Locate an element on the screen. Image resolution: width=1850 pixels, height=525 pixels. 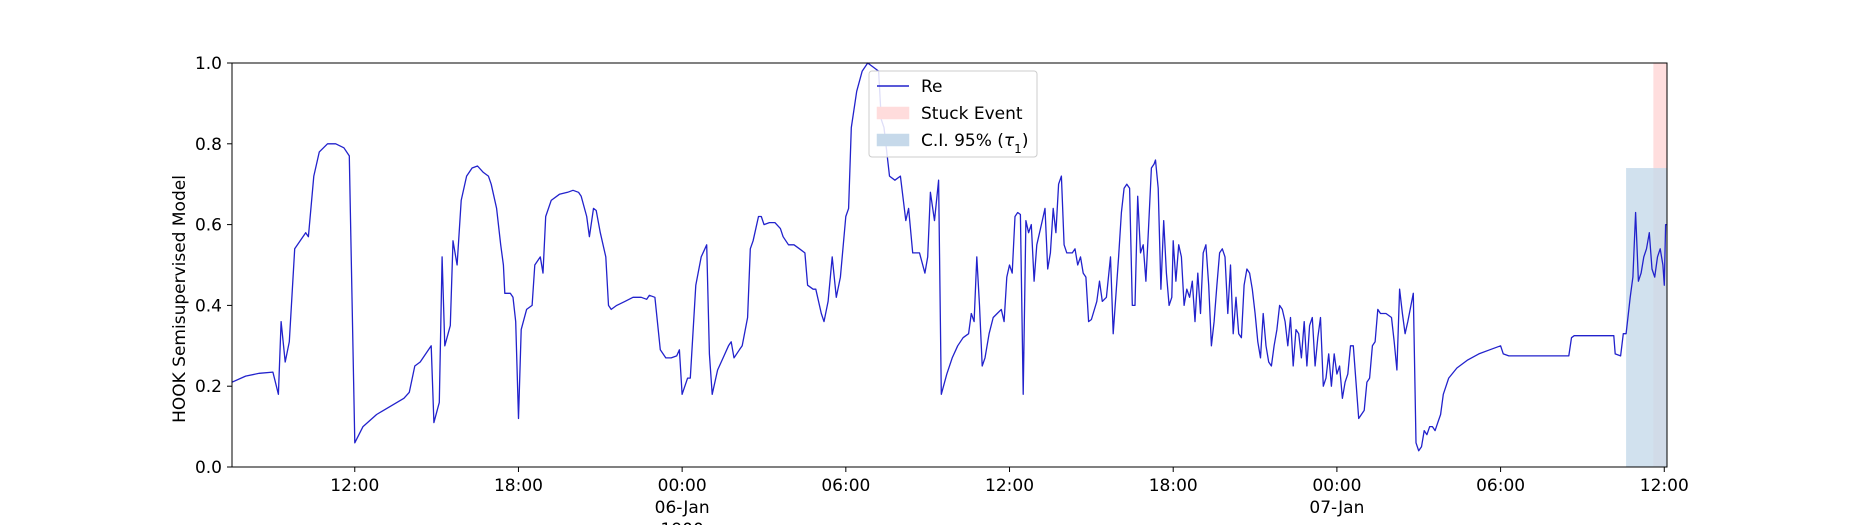
legend-label: Re is located at coordinates (932, 87).